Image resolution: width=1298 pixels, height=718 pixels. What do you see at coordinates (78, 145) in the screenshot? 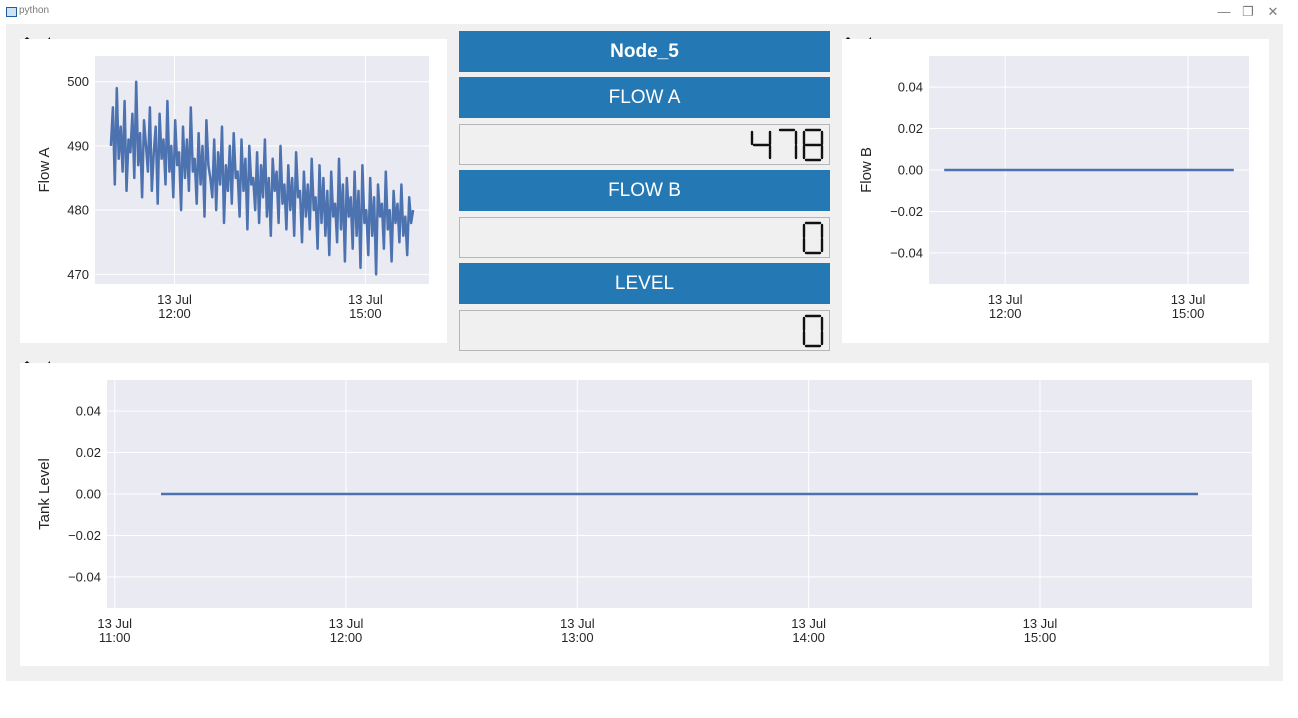
I see `y-tick-label: 490` at bounding box center [78, 145].